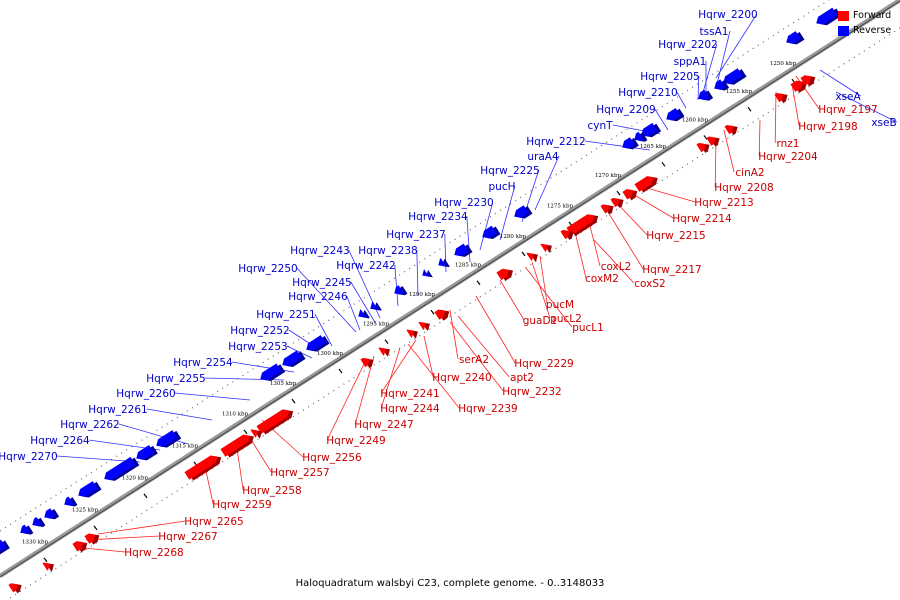 This screenshot has width=900, height=600. Describe the element at coordinates (438, 217) in the screenshot. I see `gene-label-hqrw-2234: Hqrw_2234` at that location.